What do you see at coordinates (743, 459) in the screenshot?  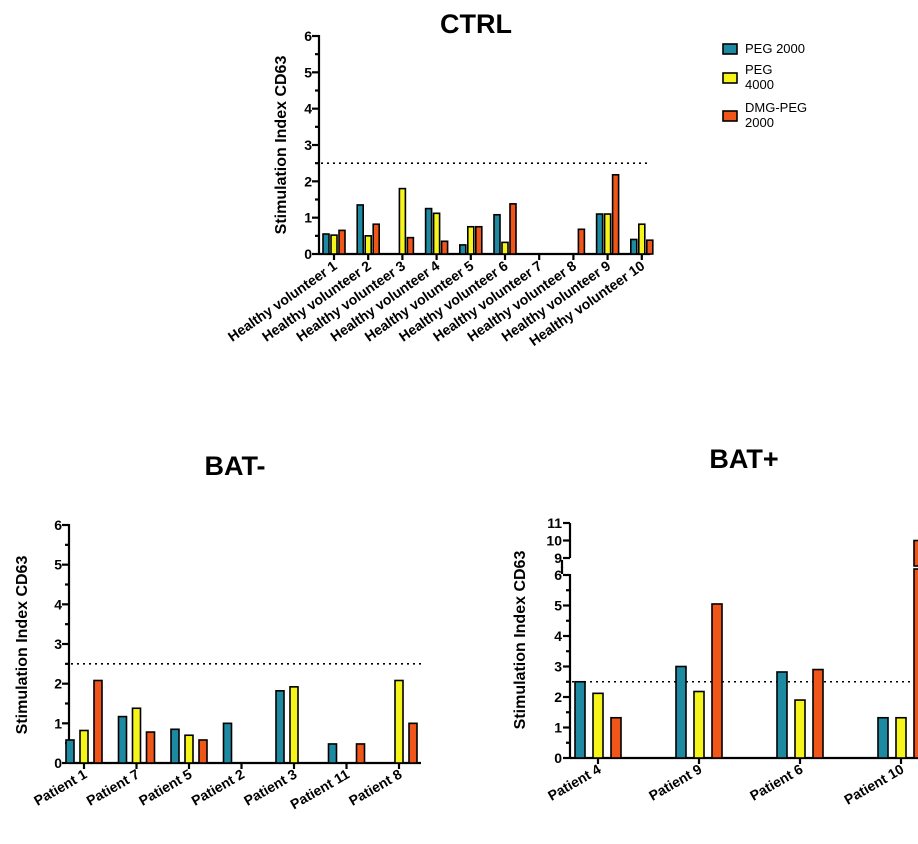 I see `bat-positive-title: BAT+` at bounding box center [743, 459].